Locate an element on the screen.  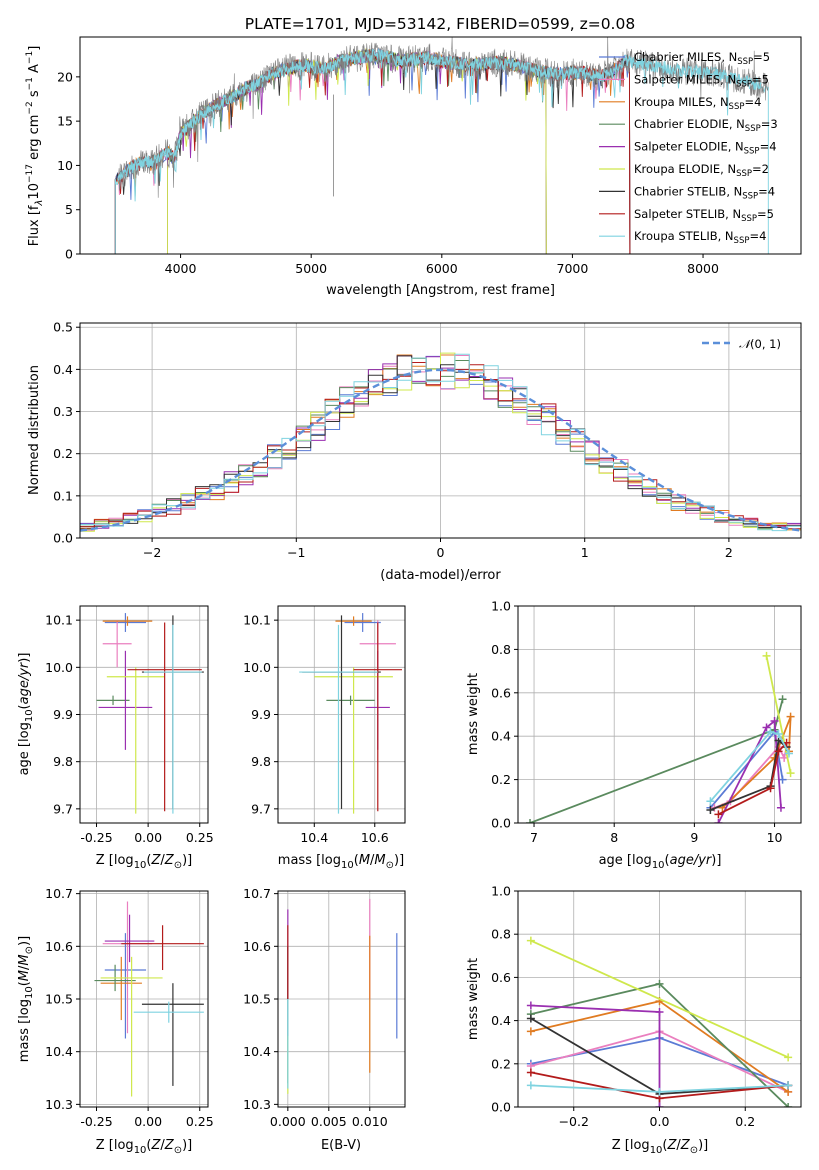
x-tick-label: 7000 is located at coordinates (573, 268).